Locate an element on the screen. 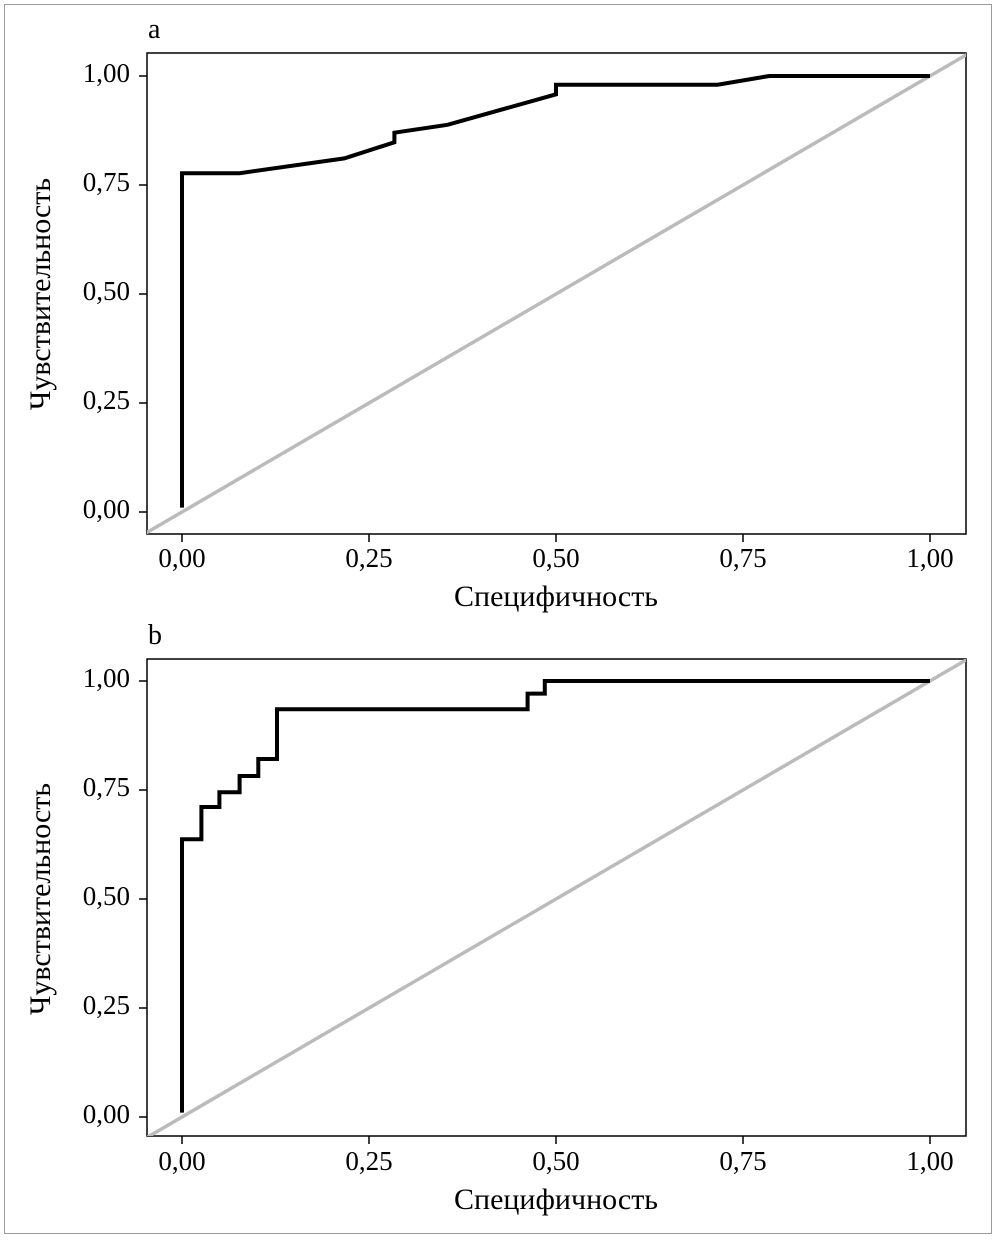 The height and width of the screenshot is (1240, 998). x-tick-labels-a: 0,00 0,25 0,50 0,75 1,00 is located at coordinates (555, 558).